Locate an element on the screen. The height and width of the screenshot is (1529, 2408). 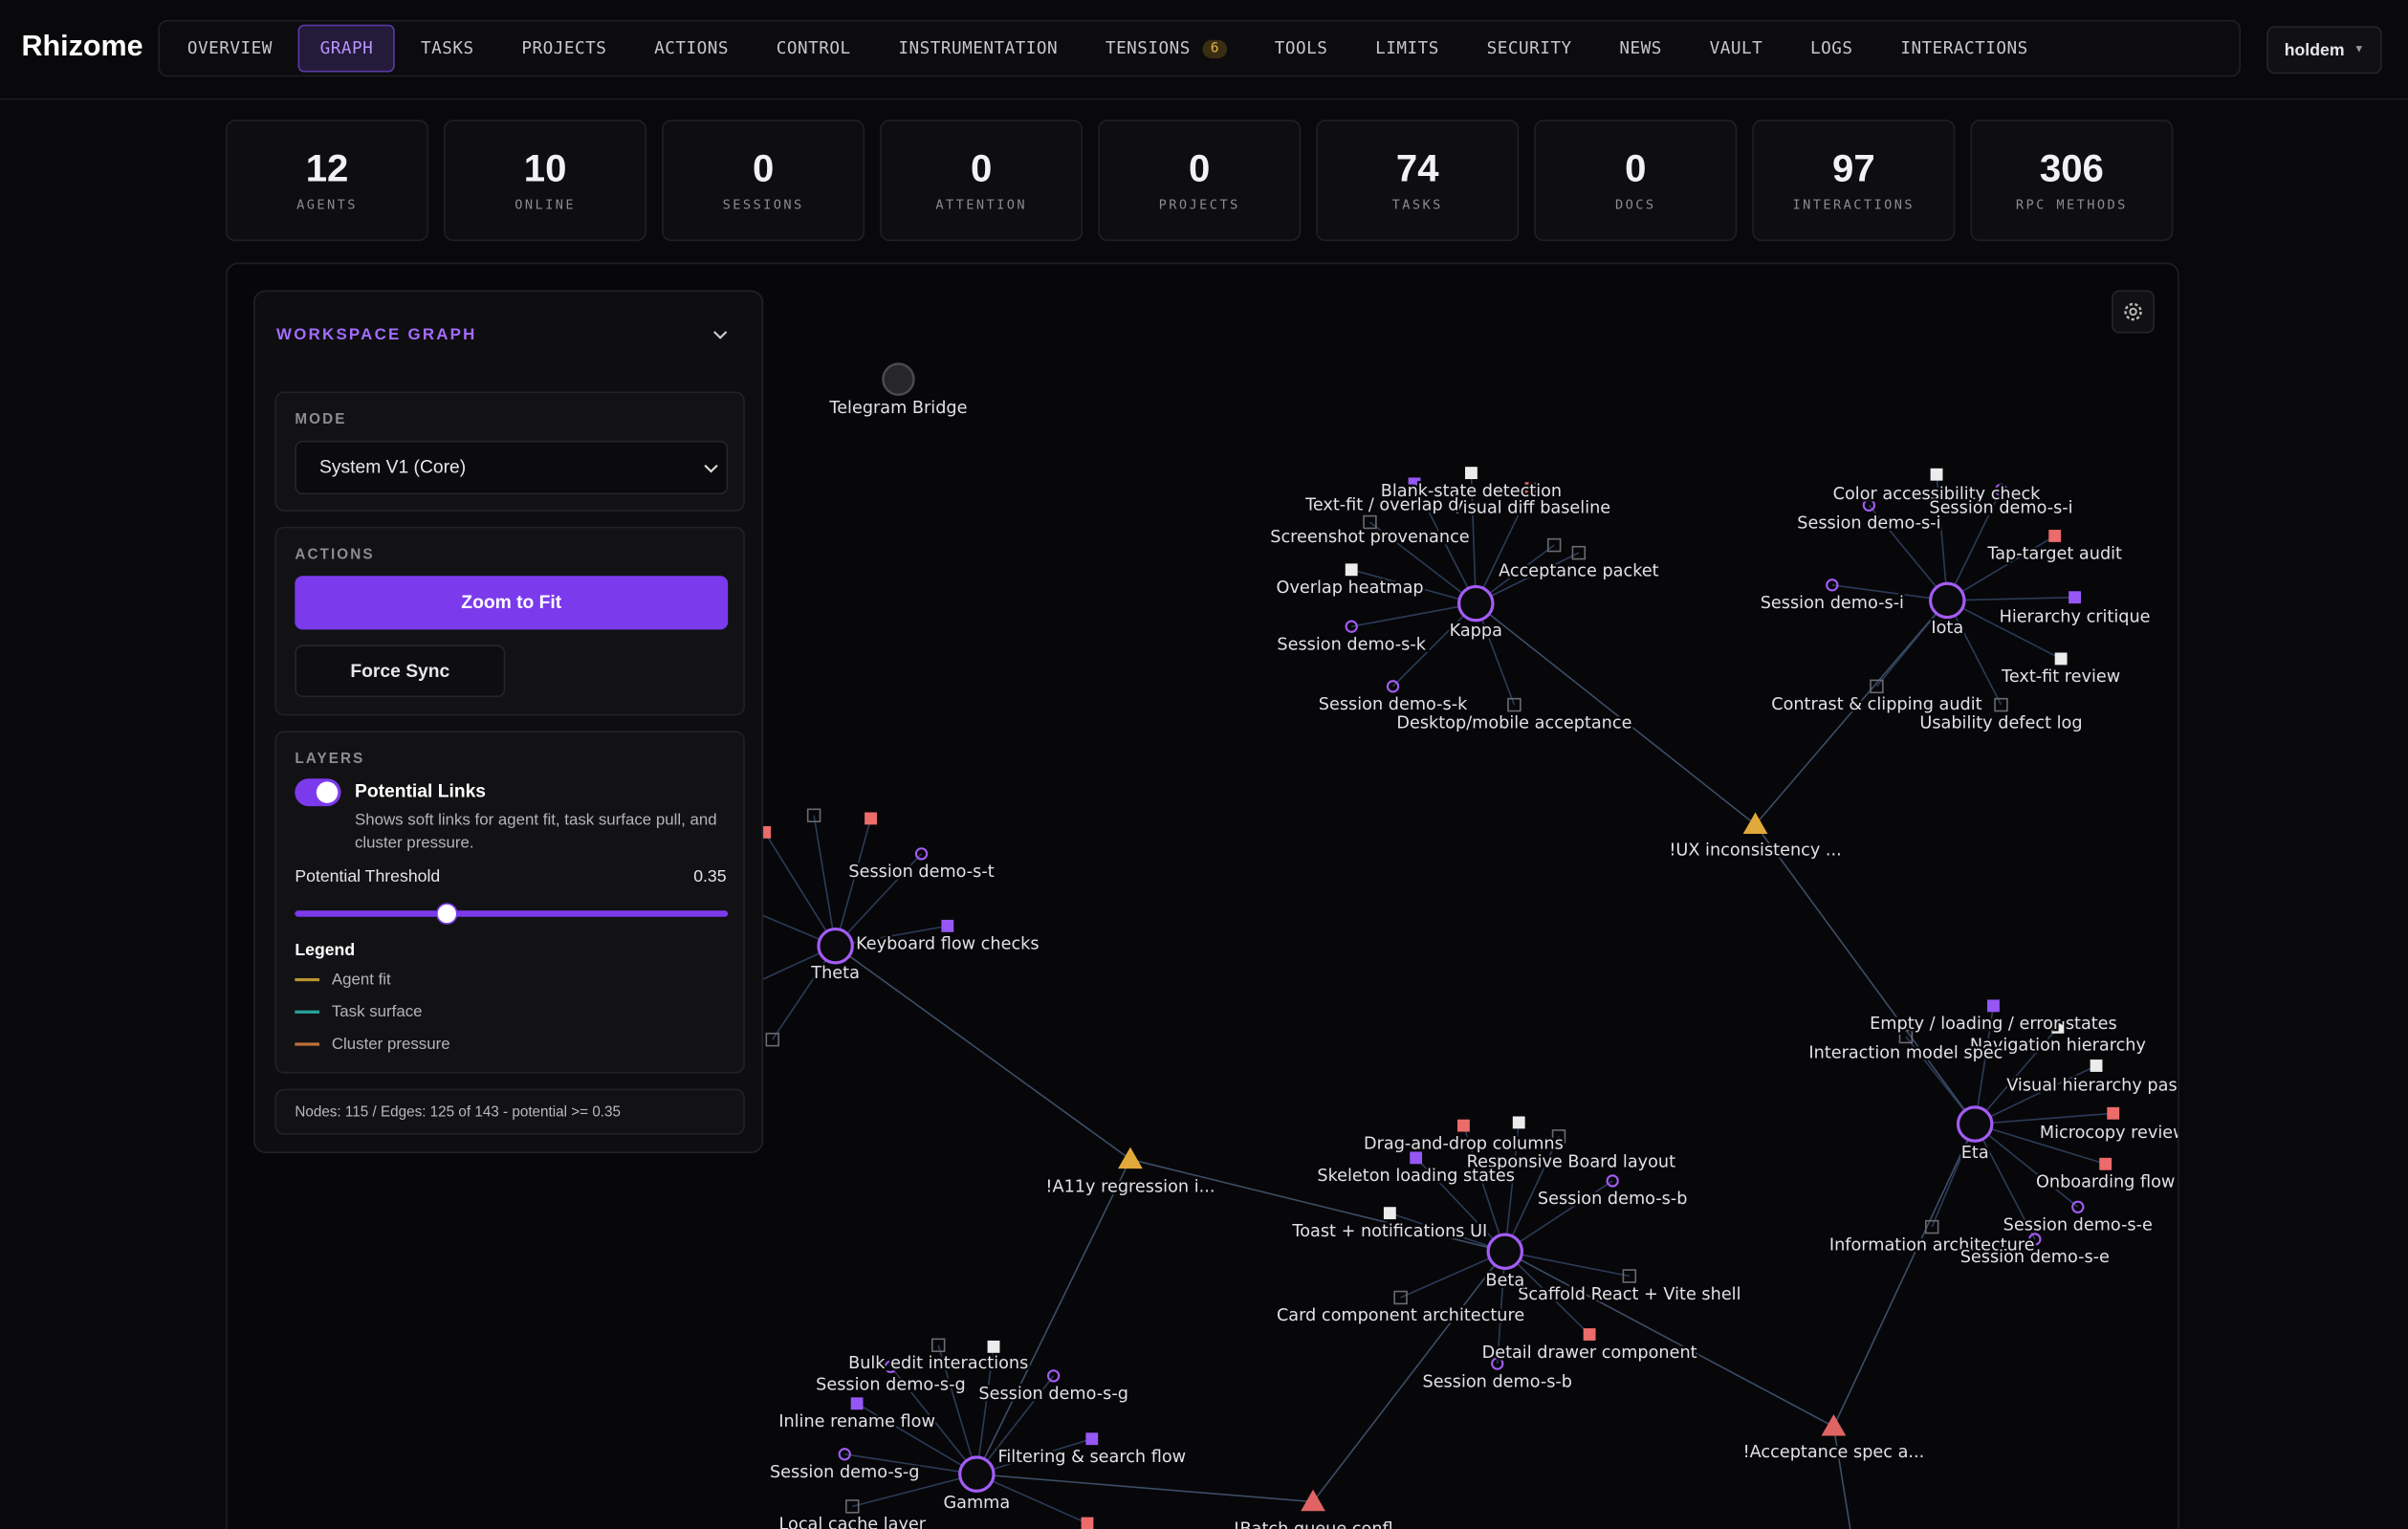
collapse-chevron is located at coordinates (720, 335).